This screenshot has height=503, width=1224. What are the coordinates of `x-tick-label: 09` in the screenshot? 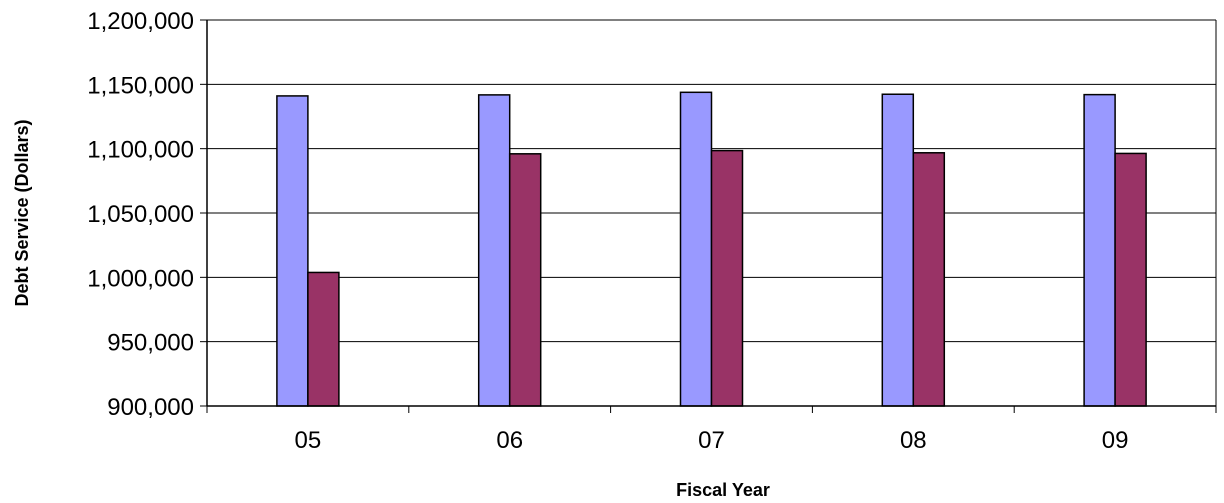 It's located at (1115, 440).